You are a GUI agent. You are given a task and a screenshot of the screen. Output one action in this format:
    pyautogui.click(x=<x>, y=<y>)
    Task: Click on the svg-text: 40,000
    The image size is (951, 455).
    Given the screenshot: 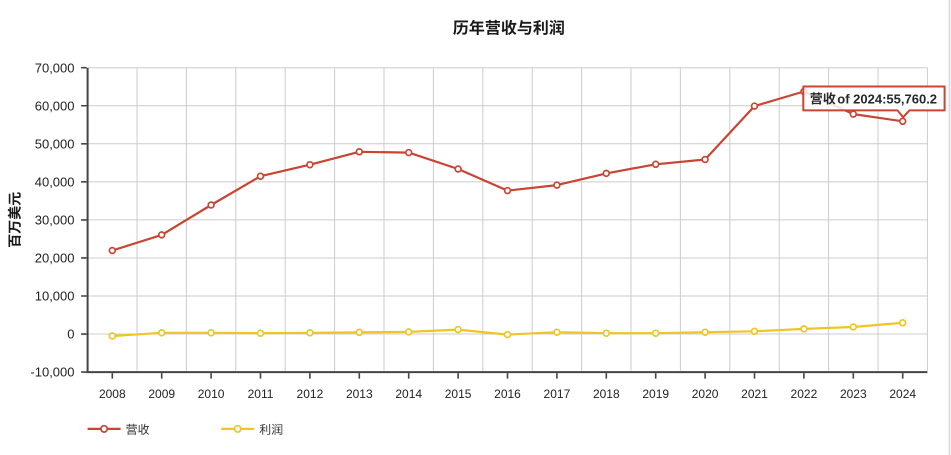 What is the action you would take?
    pyautogui.click(x=55, y=181)
    